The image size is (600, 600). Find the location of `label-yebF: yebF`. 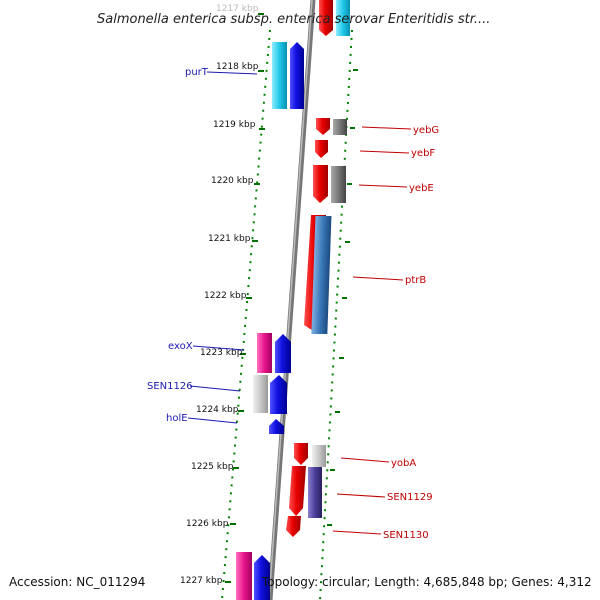

label-yebF: yebF is located at coordinates (423, 153).